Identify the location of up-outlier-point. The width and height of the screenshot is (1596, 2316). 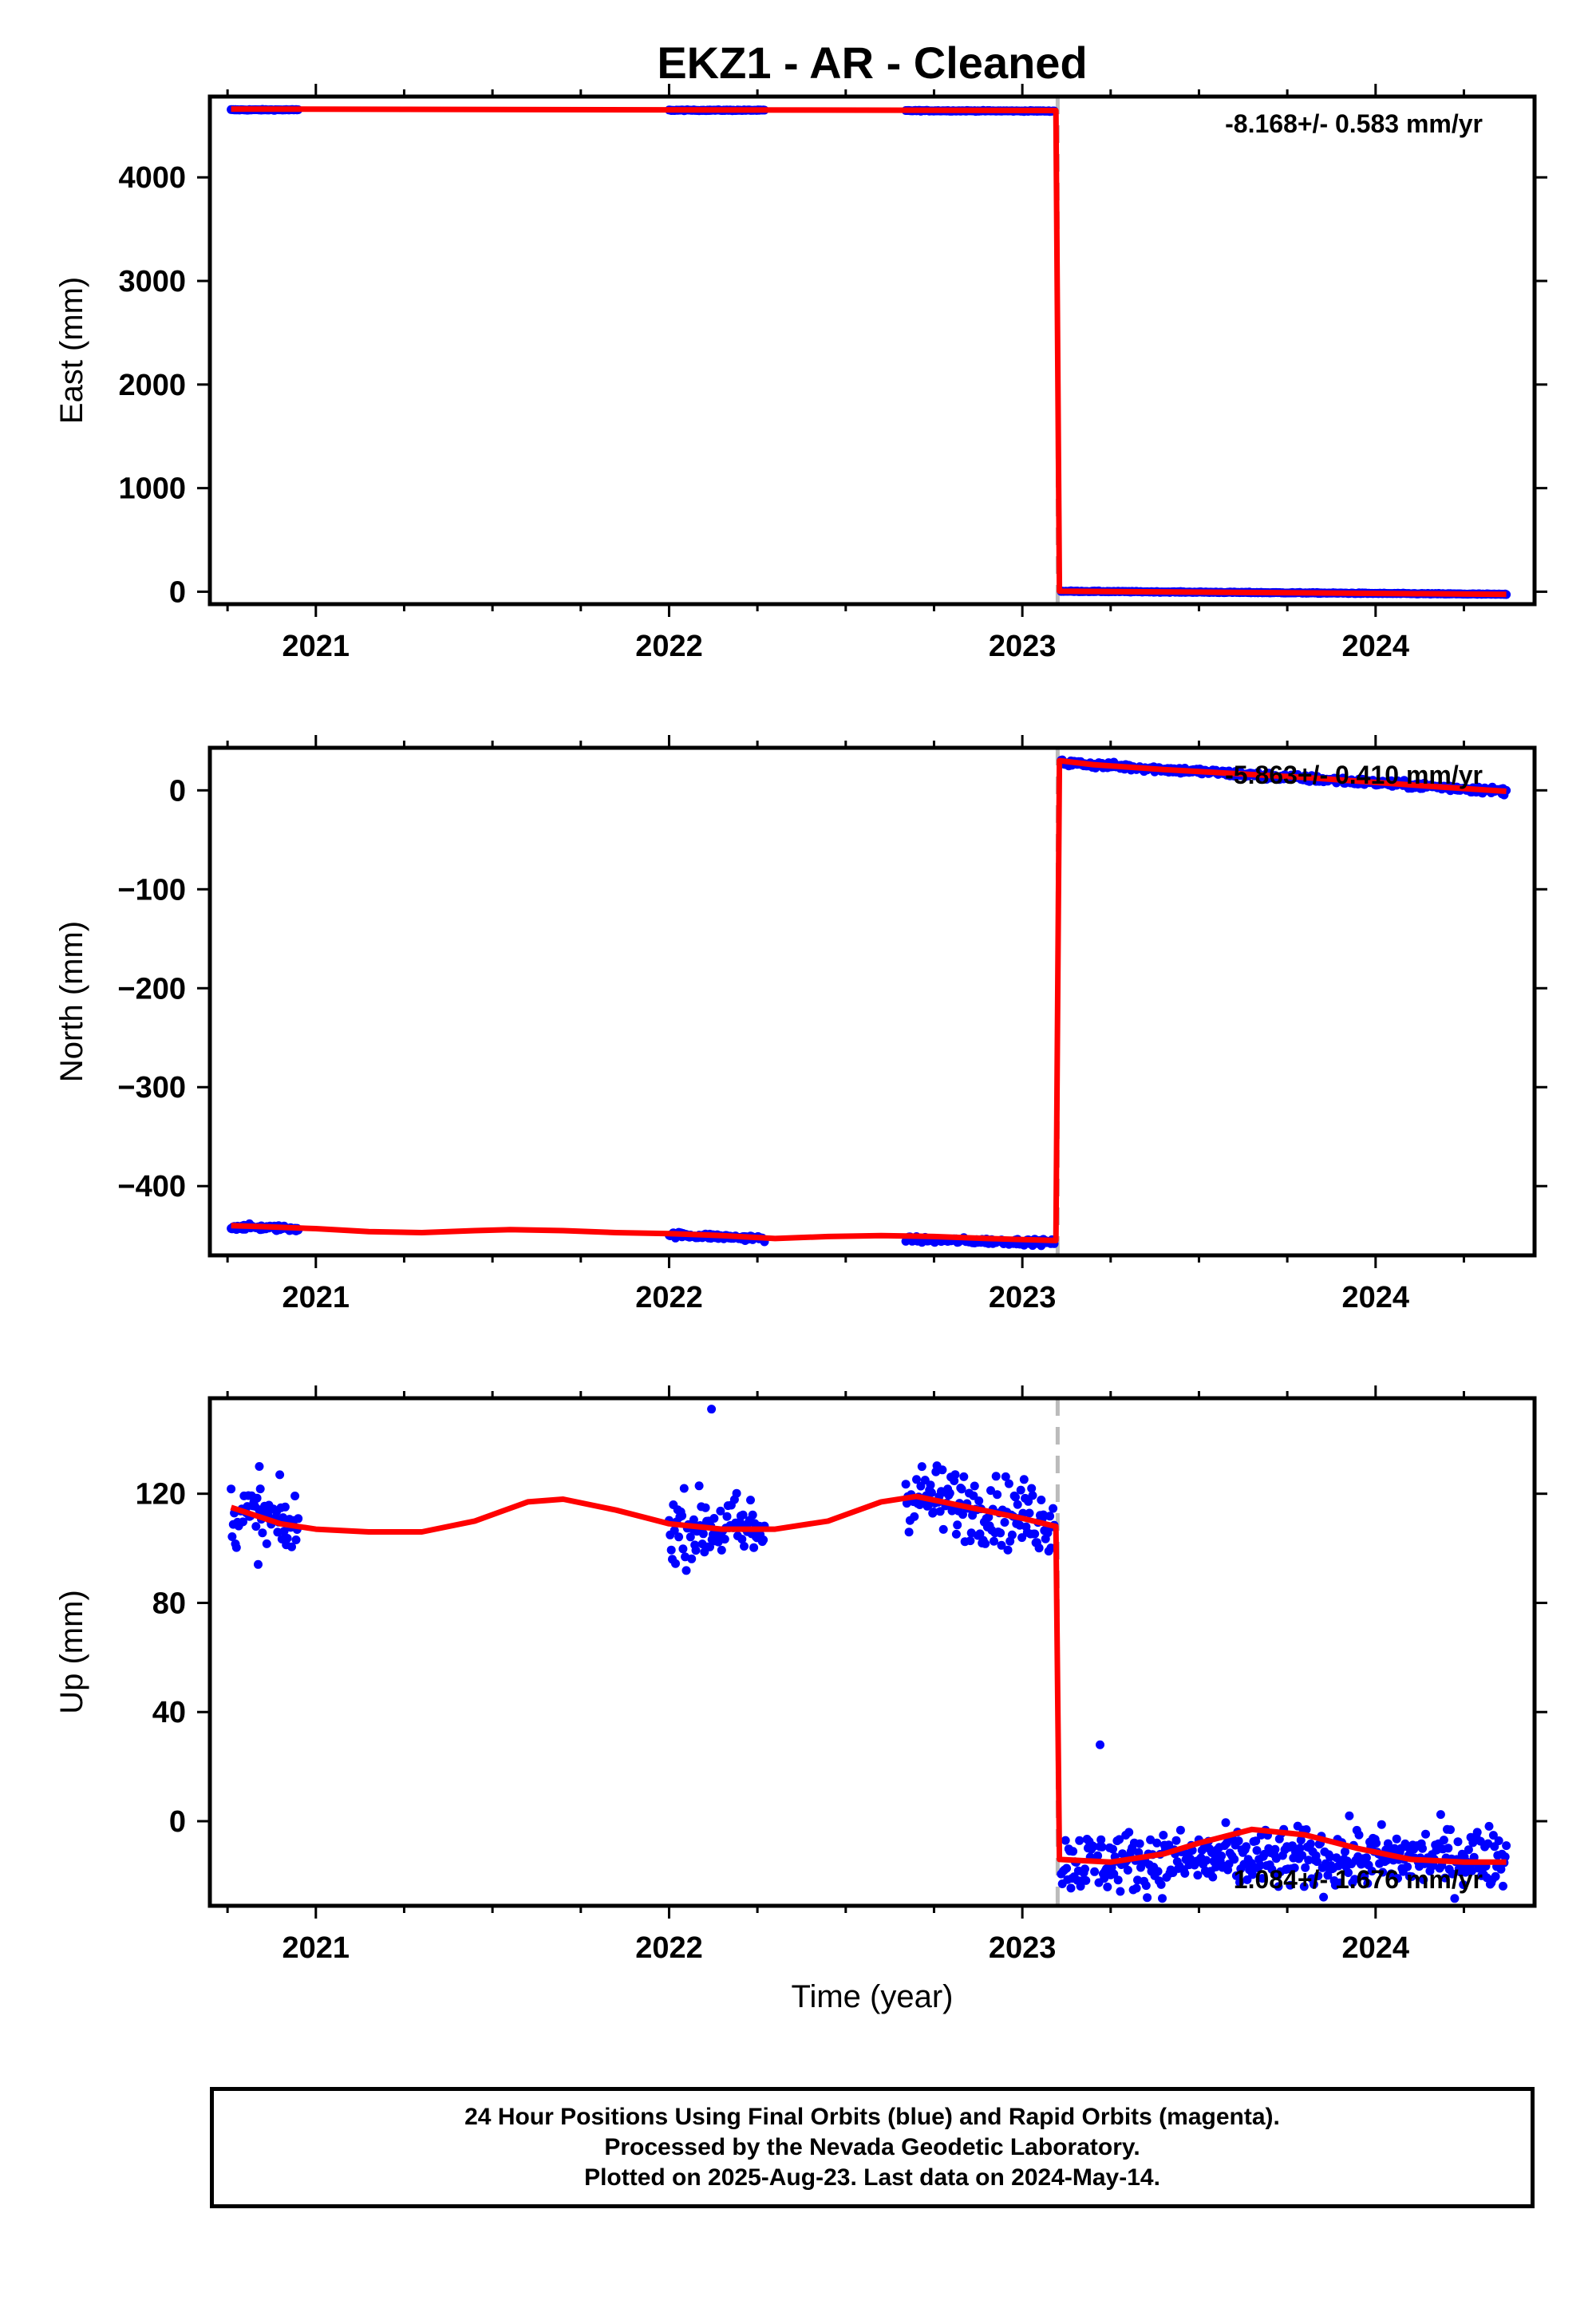
(259, 1466).